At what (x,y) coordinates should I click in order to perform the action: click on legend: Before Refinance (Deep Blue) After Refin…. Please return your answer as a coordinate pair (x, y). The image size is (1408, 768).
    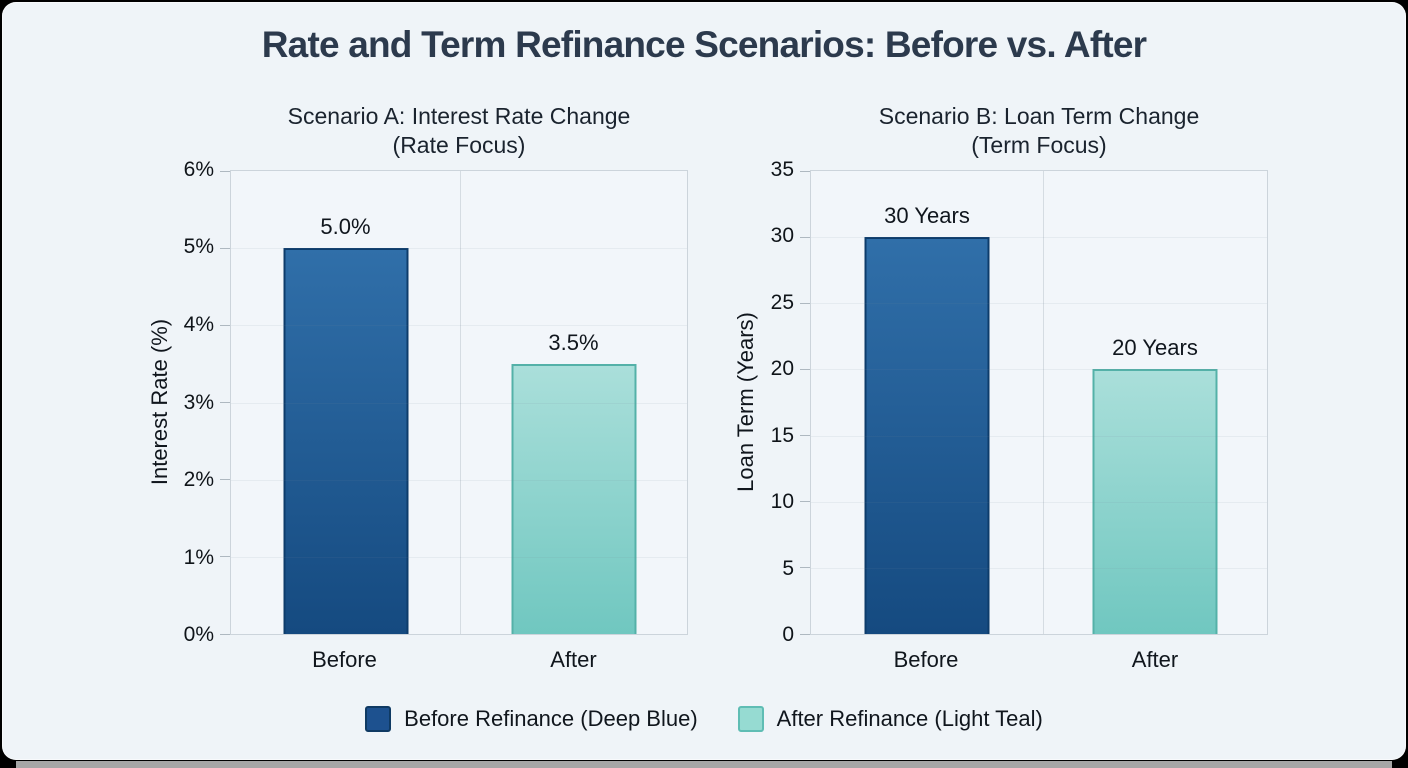
    Looking at the image, I should click on (704, 719).